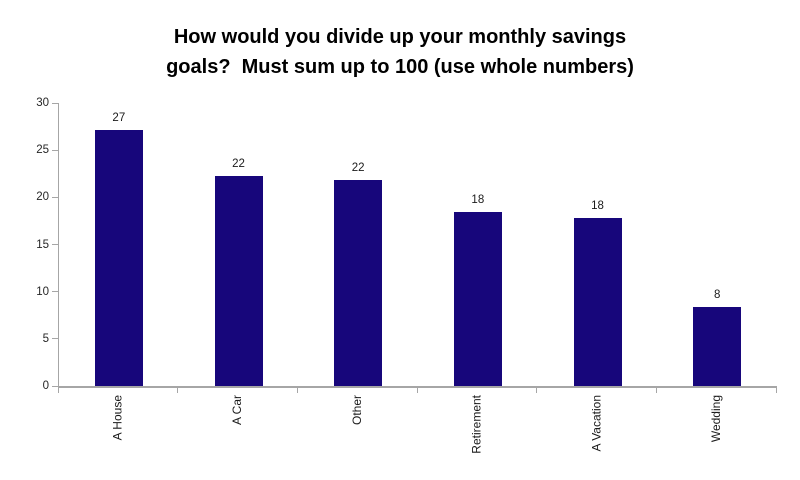 The height and width of the screenshot is (480, 800). Describe the element at coordinates (357, 410) in the screenshot. I see `x-axis-label: Other` at that location.